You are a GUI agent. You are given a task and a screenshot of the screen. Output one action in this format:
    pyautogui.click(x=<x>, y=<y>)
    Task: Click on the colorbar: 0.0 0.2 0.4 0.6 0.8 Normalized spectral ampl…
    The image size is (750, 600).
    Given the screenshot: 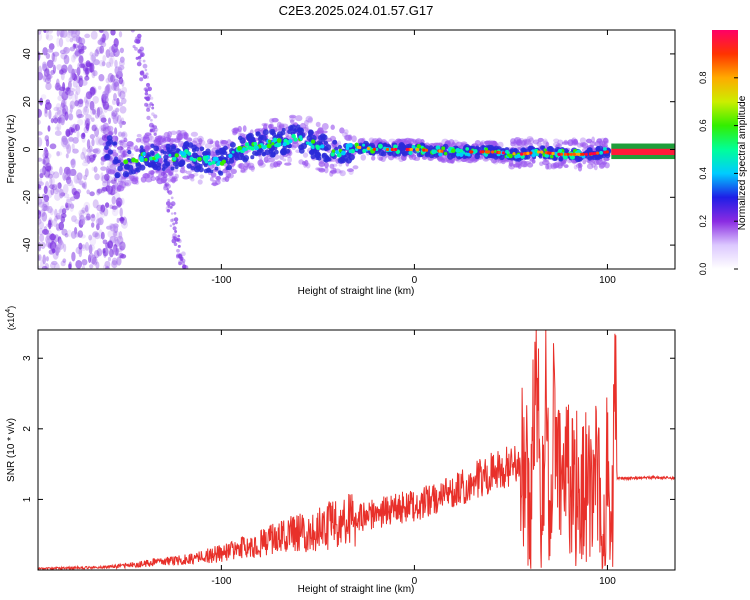 What is the action you would take?
    pyautogui.click(x=723, y=152)
    